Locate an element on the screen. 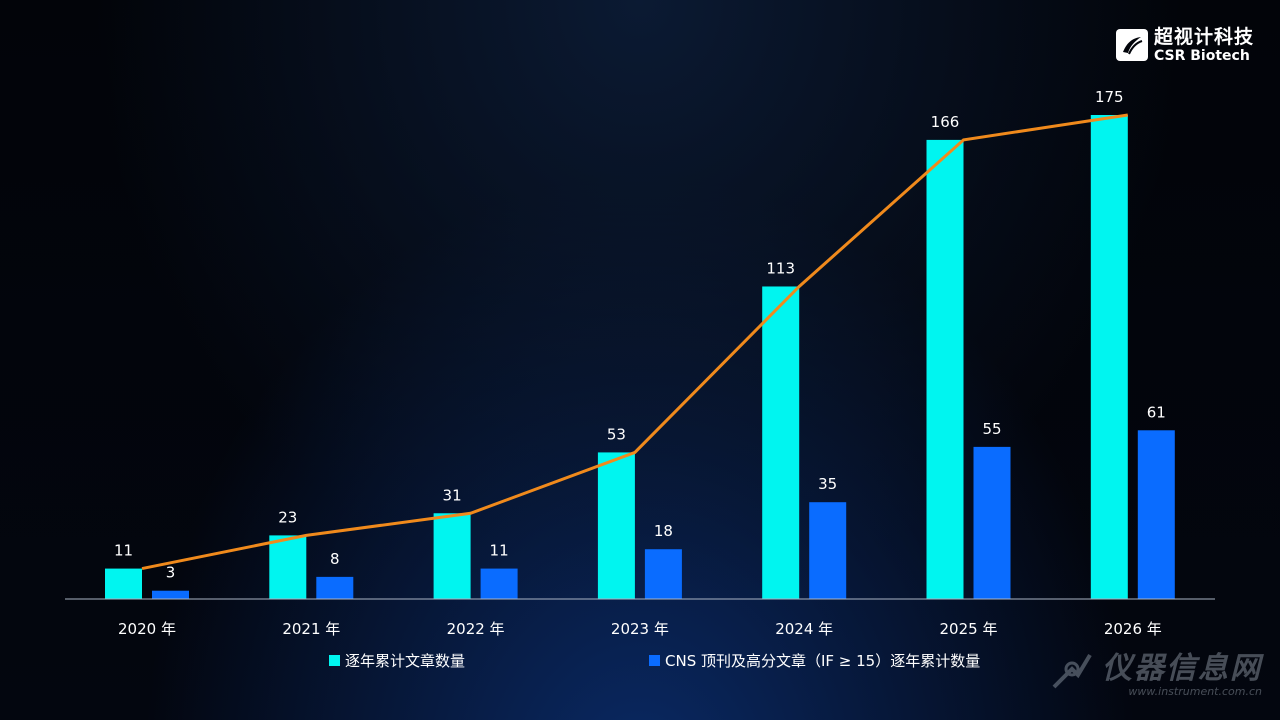 The image size is (1280, 720). x-tick-label-0: 2020 年 is located at coordinates (147, 629).